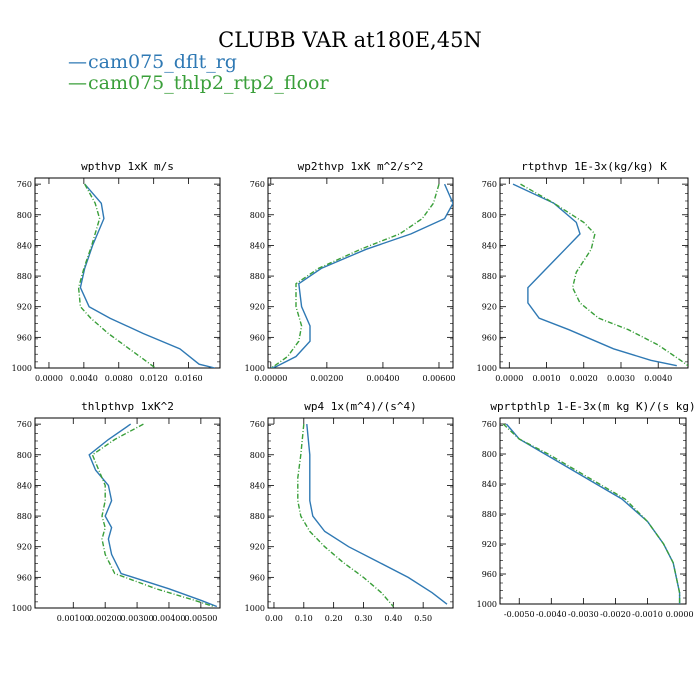 Image resolution: width=700 pixels, height=700 pixels. What do you see at coordinates (73, 618) in the screenshot?
I see `x-tick-label: 0.00100` at bounding box center [73, 618].